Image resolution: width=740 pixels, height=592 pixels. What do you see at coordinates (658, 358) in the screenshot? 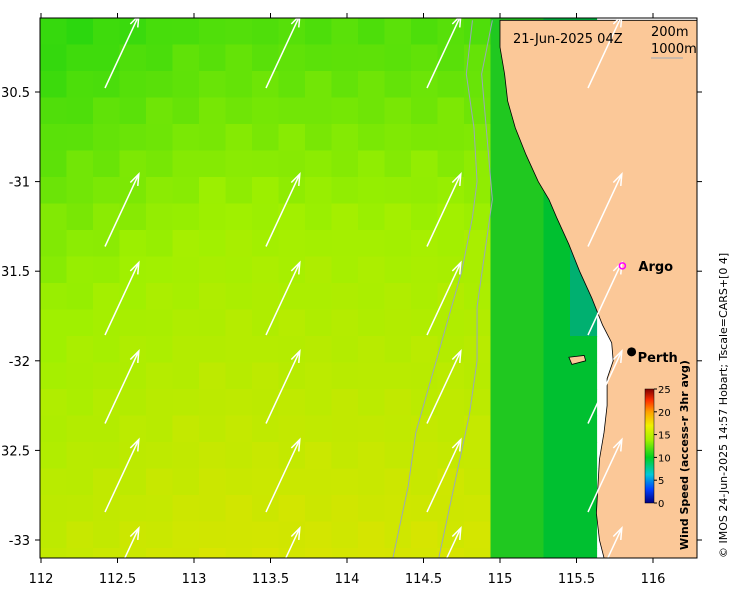
I see `perth-label: Perth` at bounding box center [658, 358].